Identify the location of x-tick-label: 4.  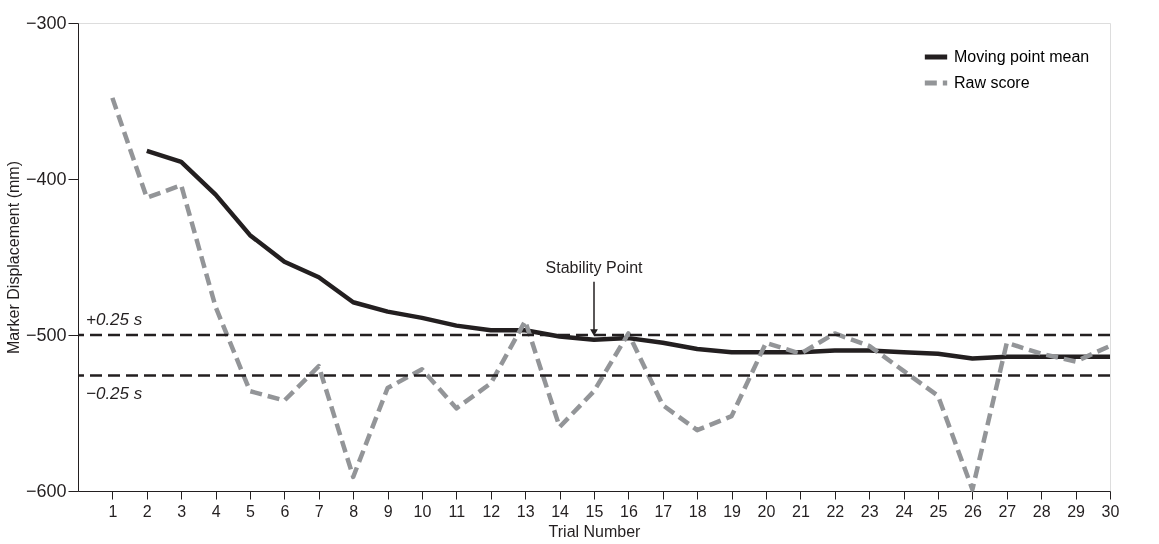
(216, 511).